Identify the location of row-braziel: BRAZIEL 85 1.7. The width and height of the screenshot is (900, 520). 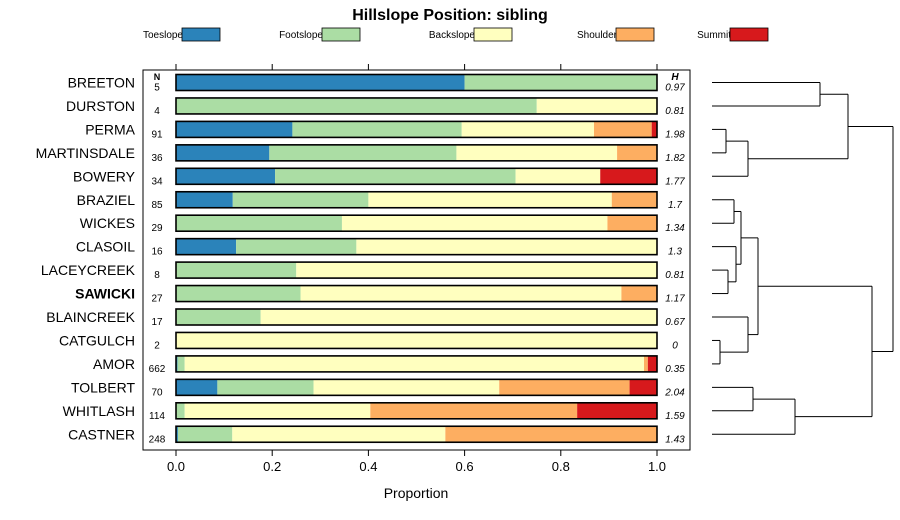
(379, 200).